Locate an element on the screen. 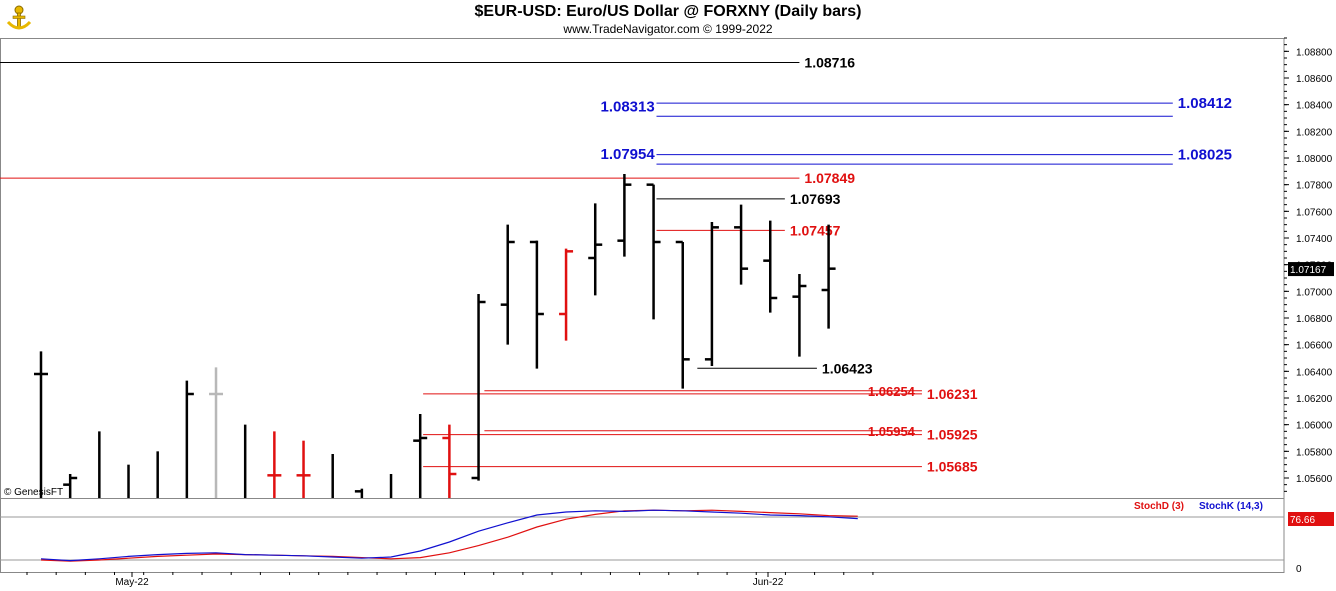  last-price-box is located at coordinates (1311, 269).